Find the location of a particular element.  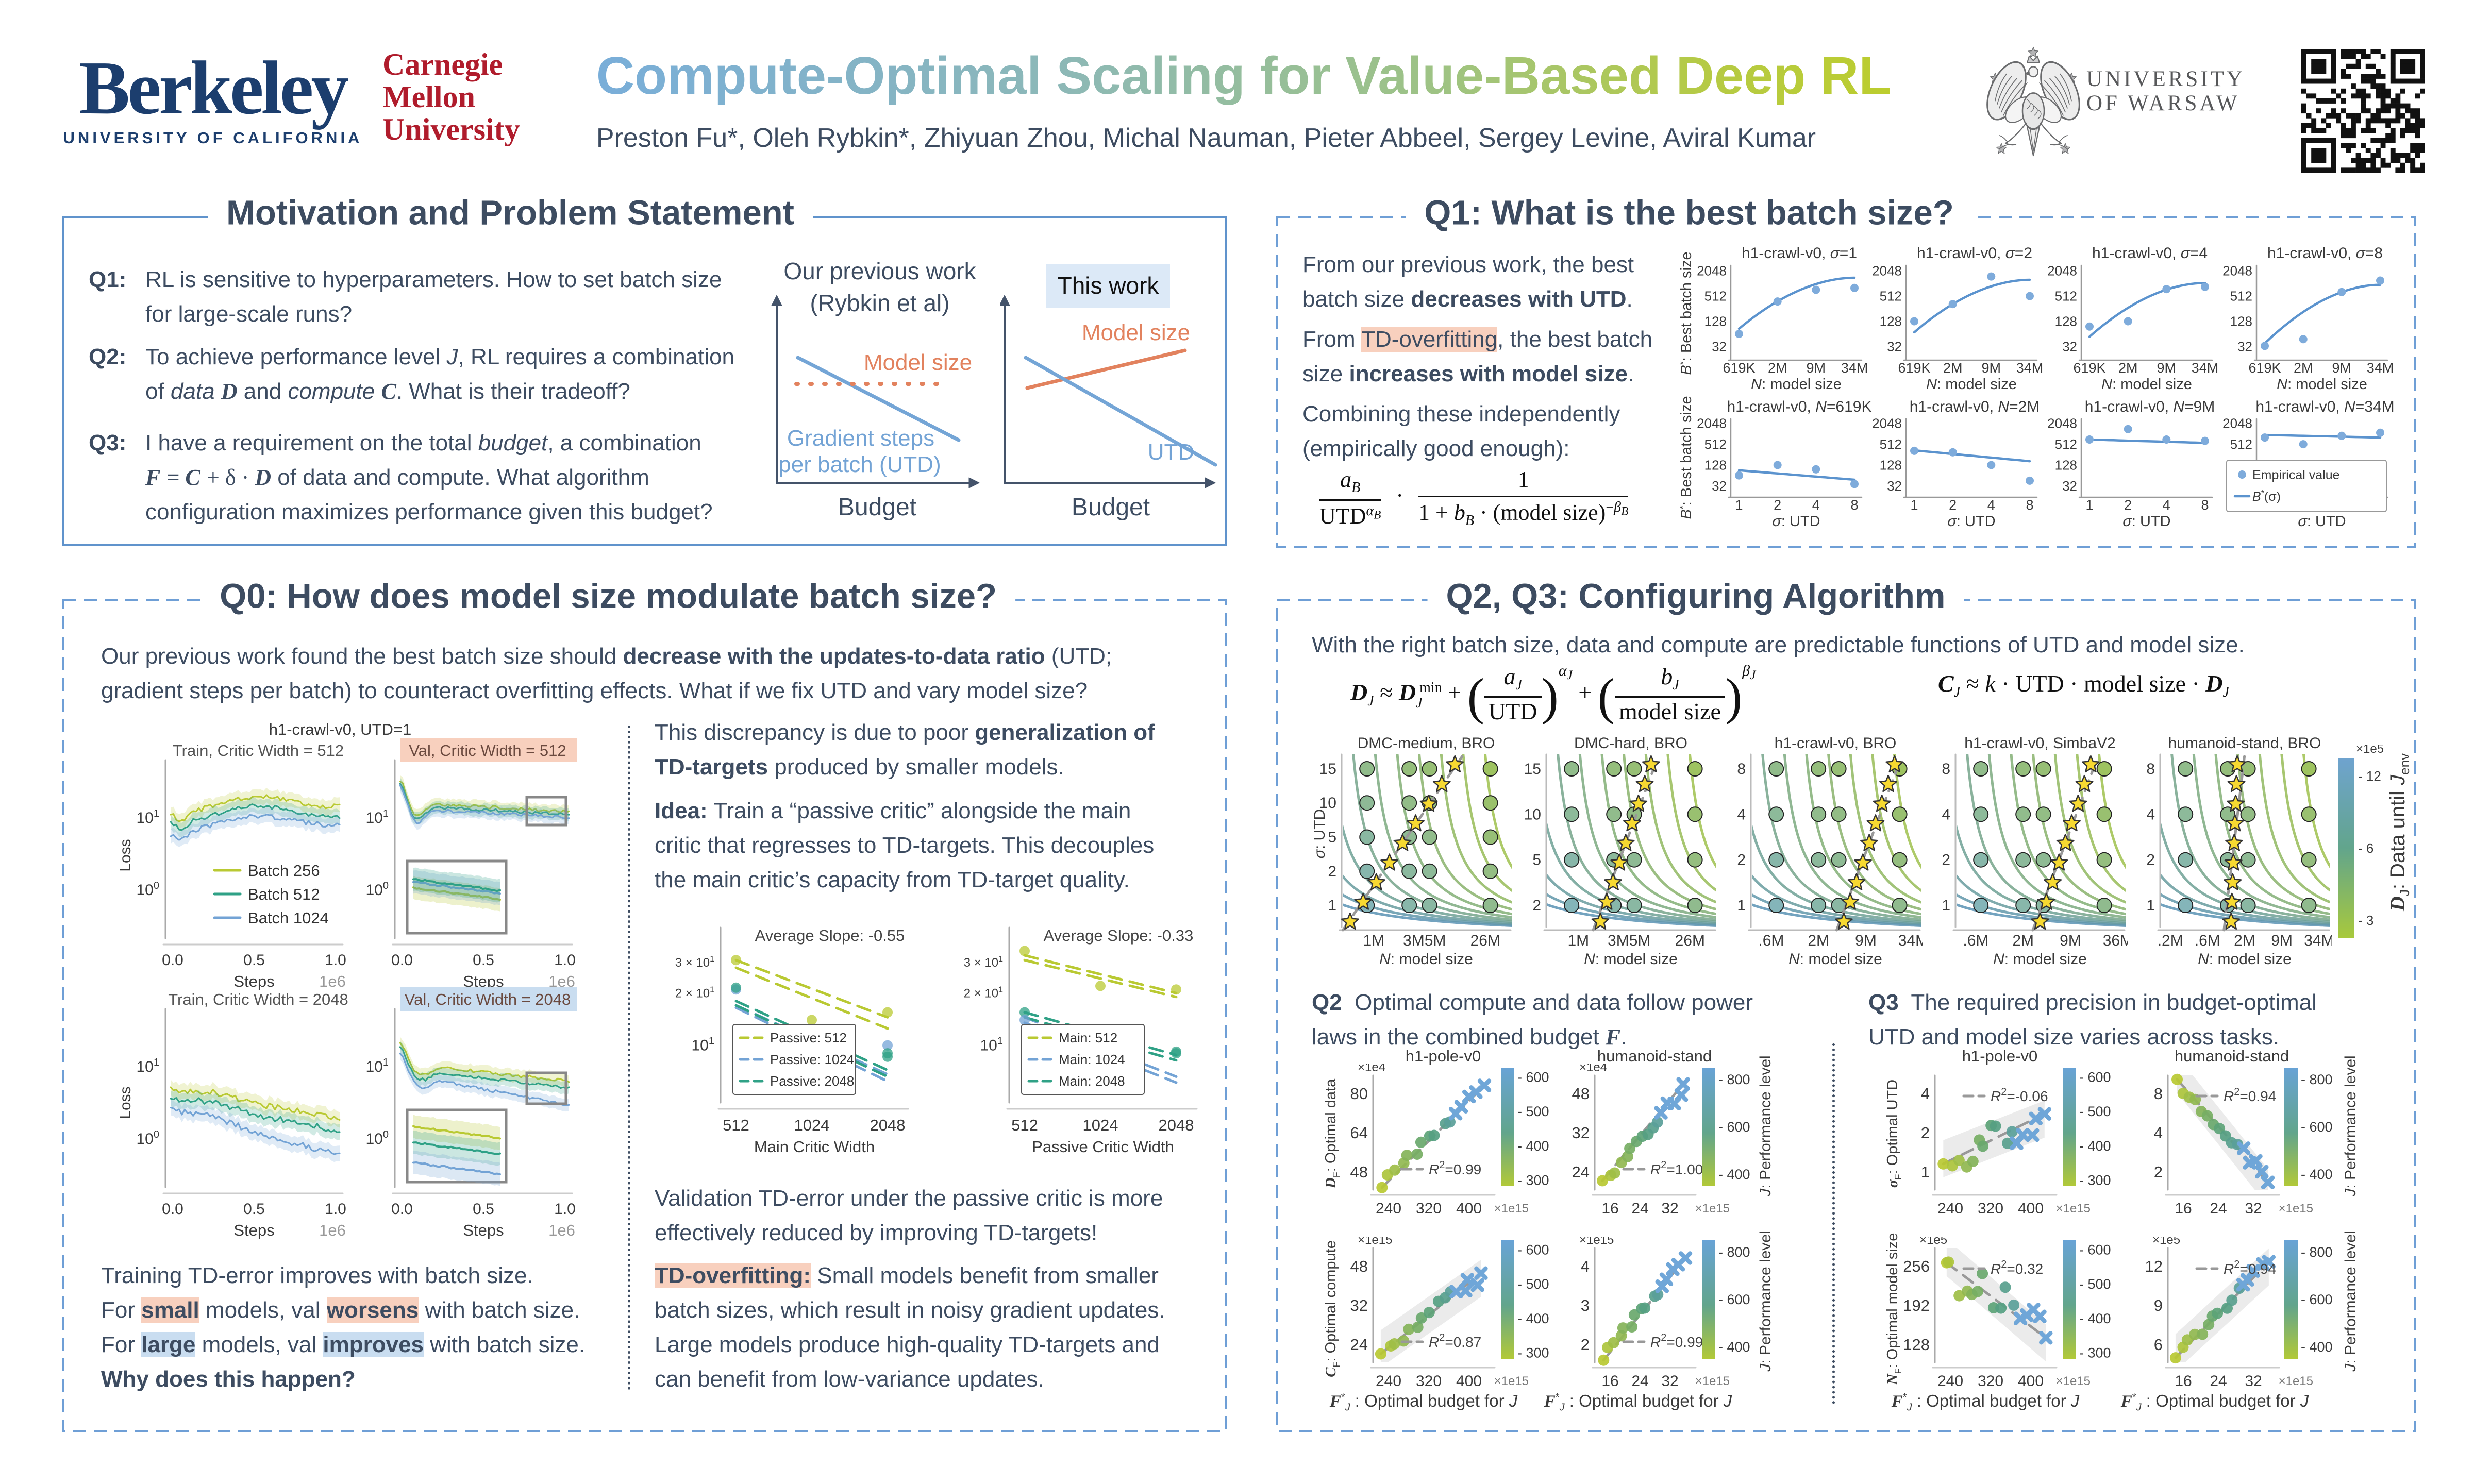

svg-text: Empirical value is located at coordinates (2296, 475).